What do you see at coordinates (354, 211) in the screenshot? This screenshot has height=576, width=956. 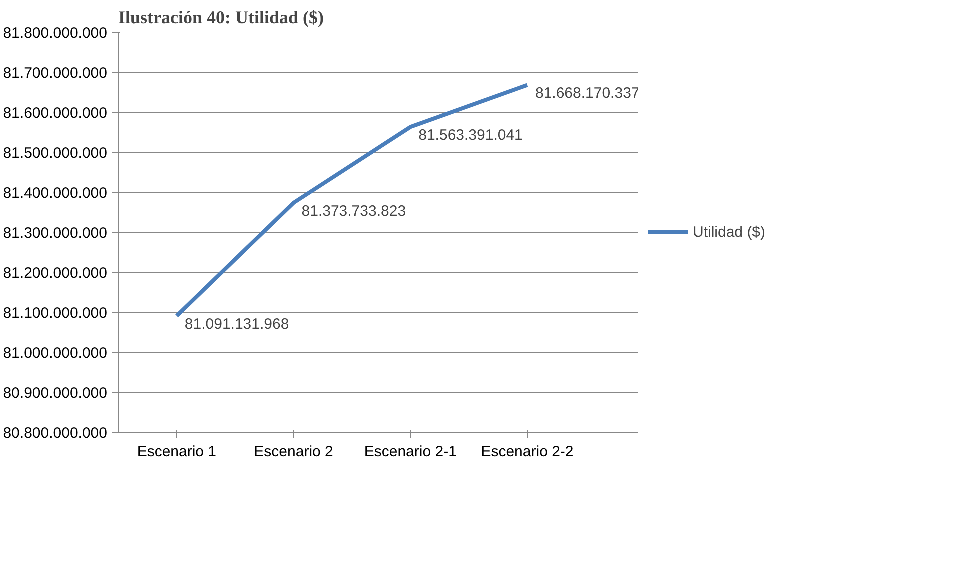 I see `text: 81.373.733.823` at bounding box center [354, 211].